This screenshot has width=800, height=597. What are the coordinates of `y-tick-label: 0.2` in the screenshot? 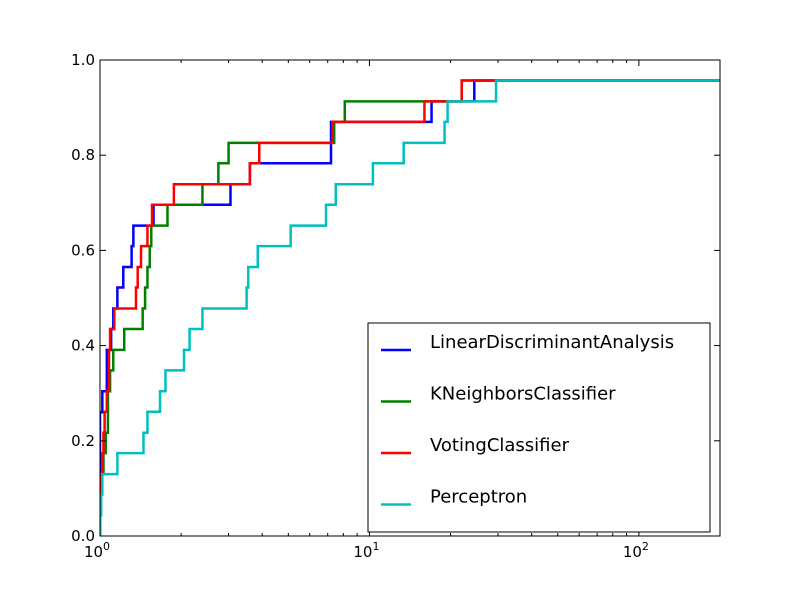 It's located at (83, 441).